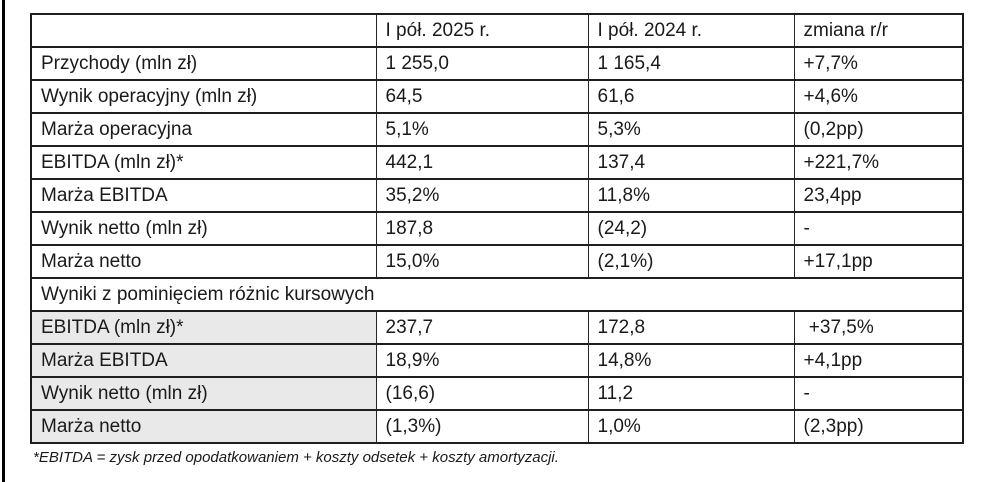 The height and width of the screenshot is (482, 1000). Describe the element at coordinates (691, 360) in the screenshot. I see `value-2024: 14,8%` at that location.